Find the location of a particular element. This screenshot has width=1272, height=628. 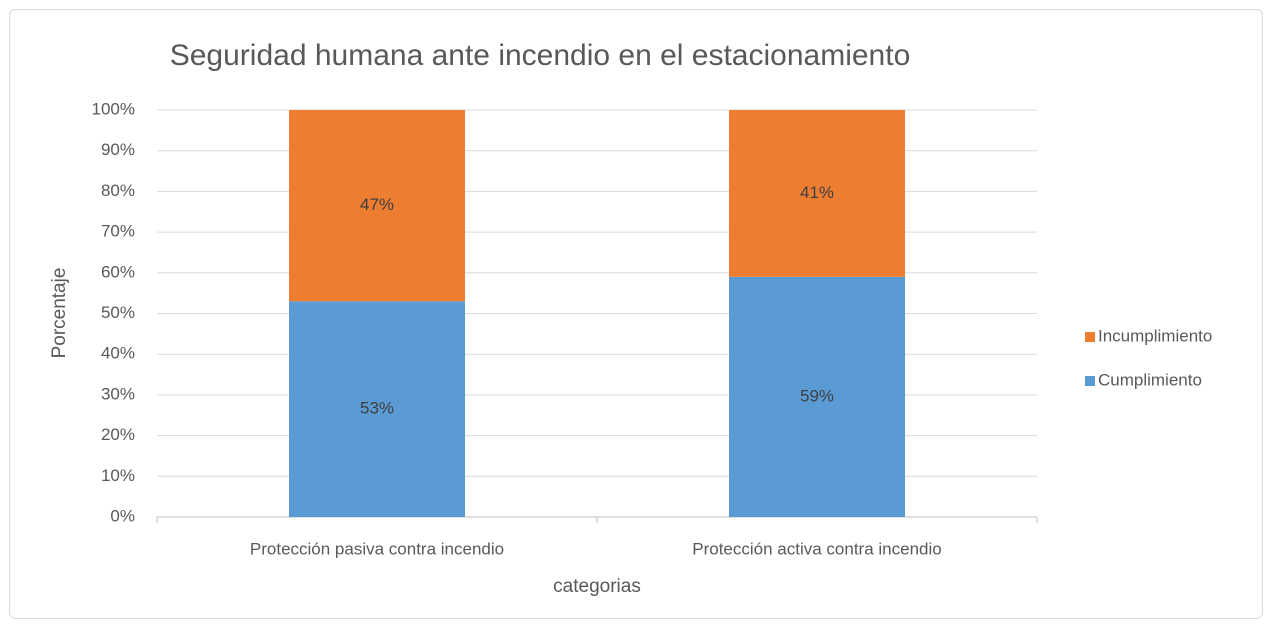

data-label: 47% is located at coordinates (377, 204).